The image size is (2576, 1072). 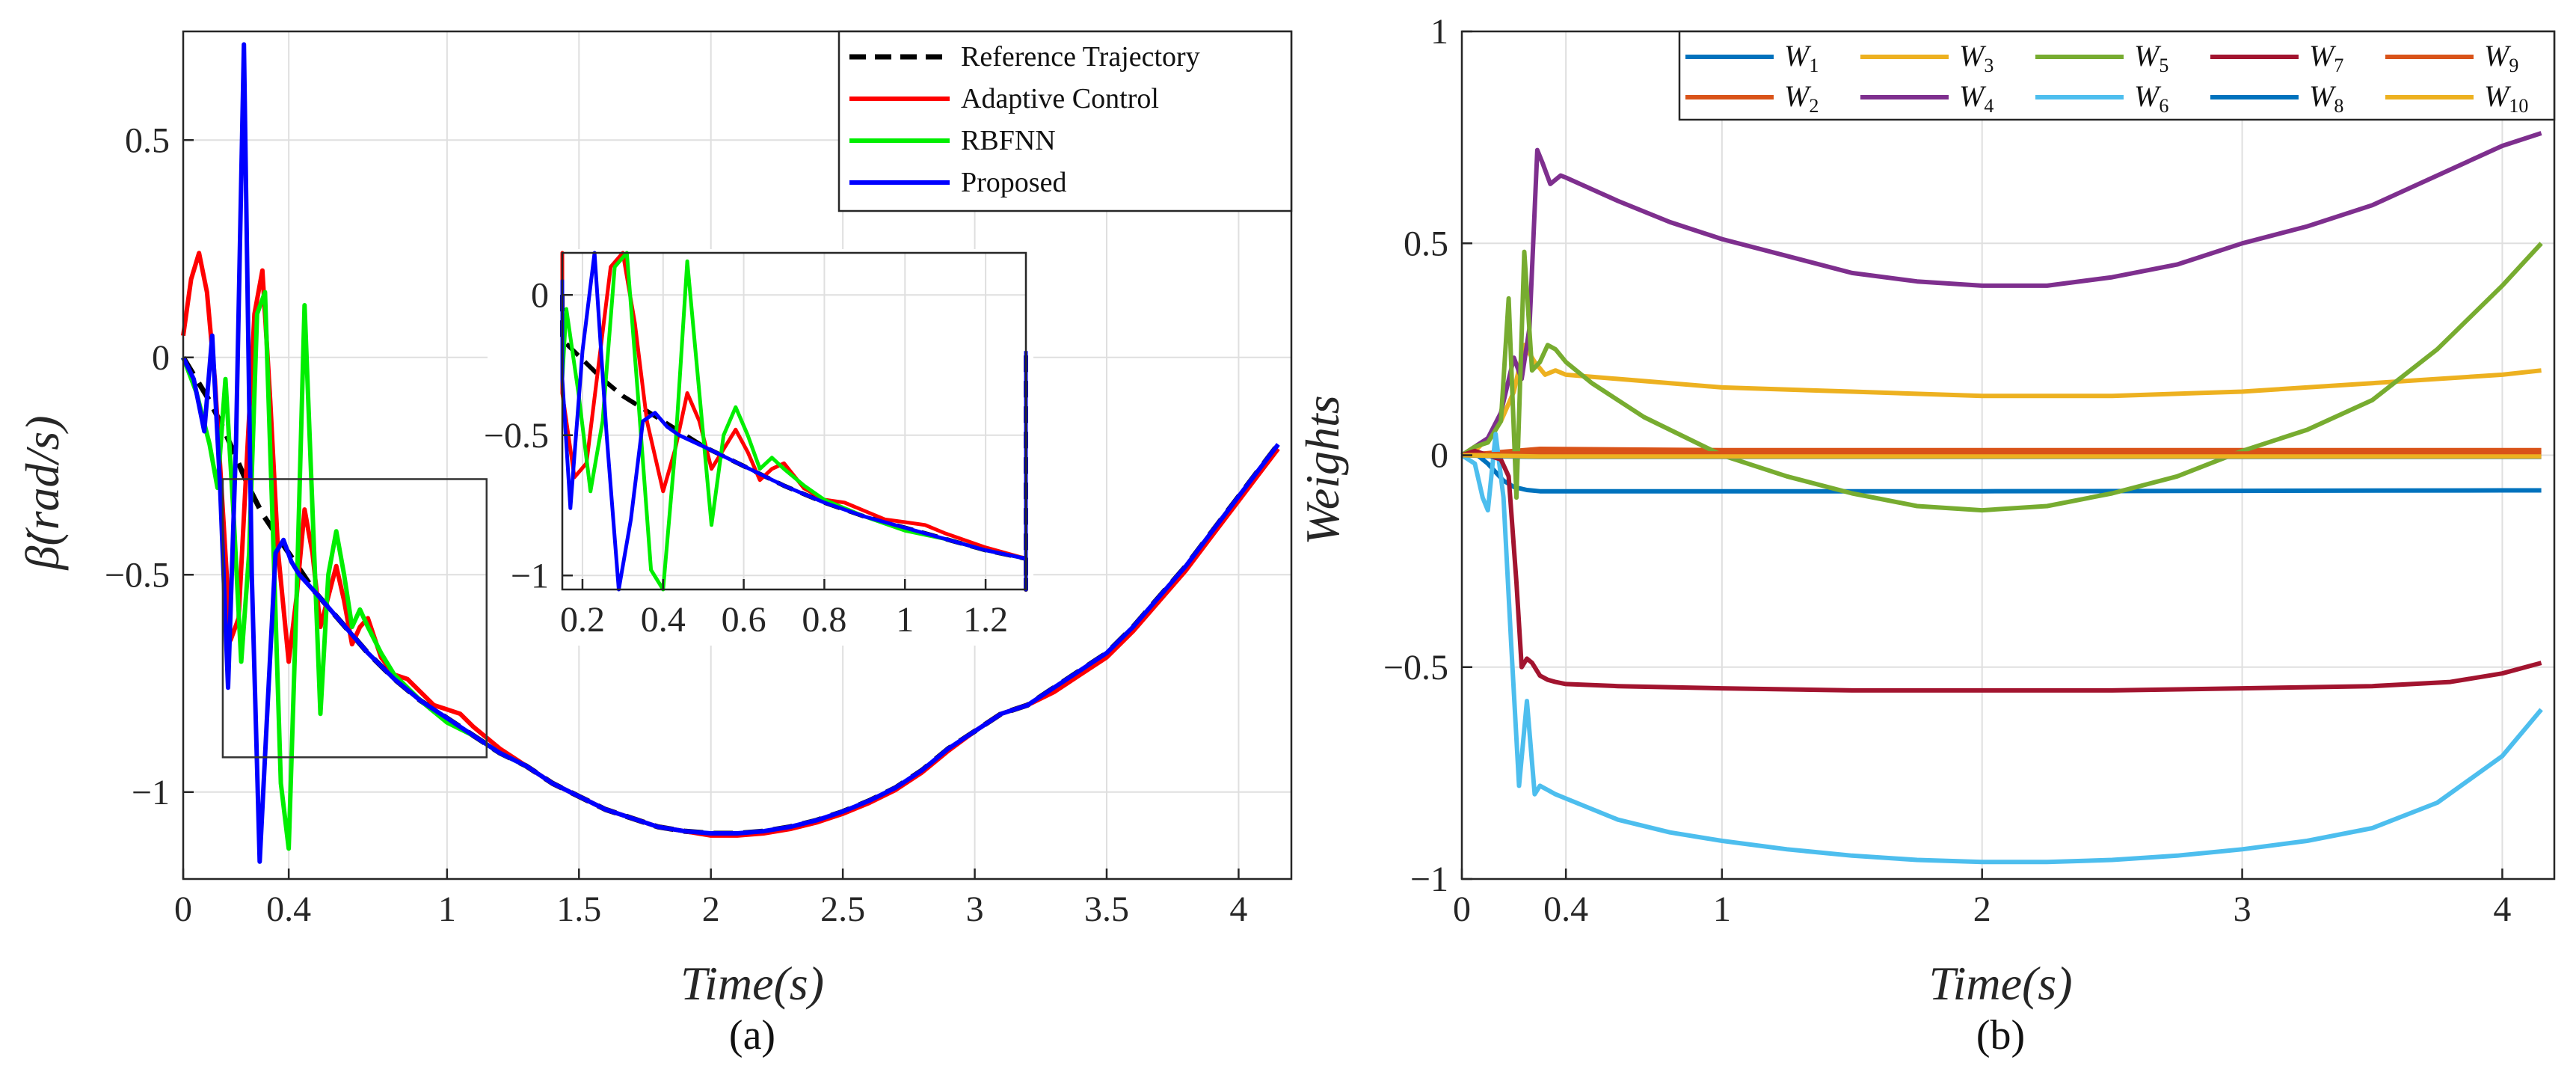 I want to click on x-tick-label: 3.5, so click(x=1106, y=909).